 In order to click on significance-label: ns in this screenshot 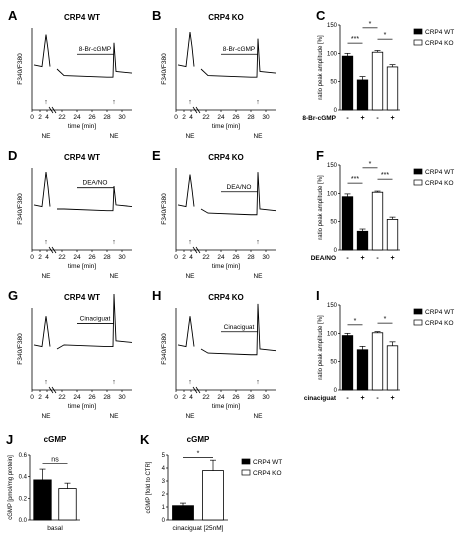, I will do `click(55, 460)`.